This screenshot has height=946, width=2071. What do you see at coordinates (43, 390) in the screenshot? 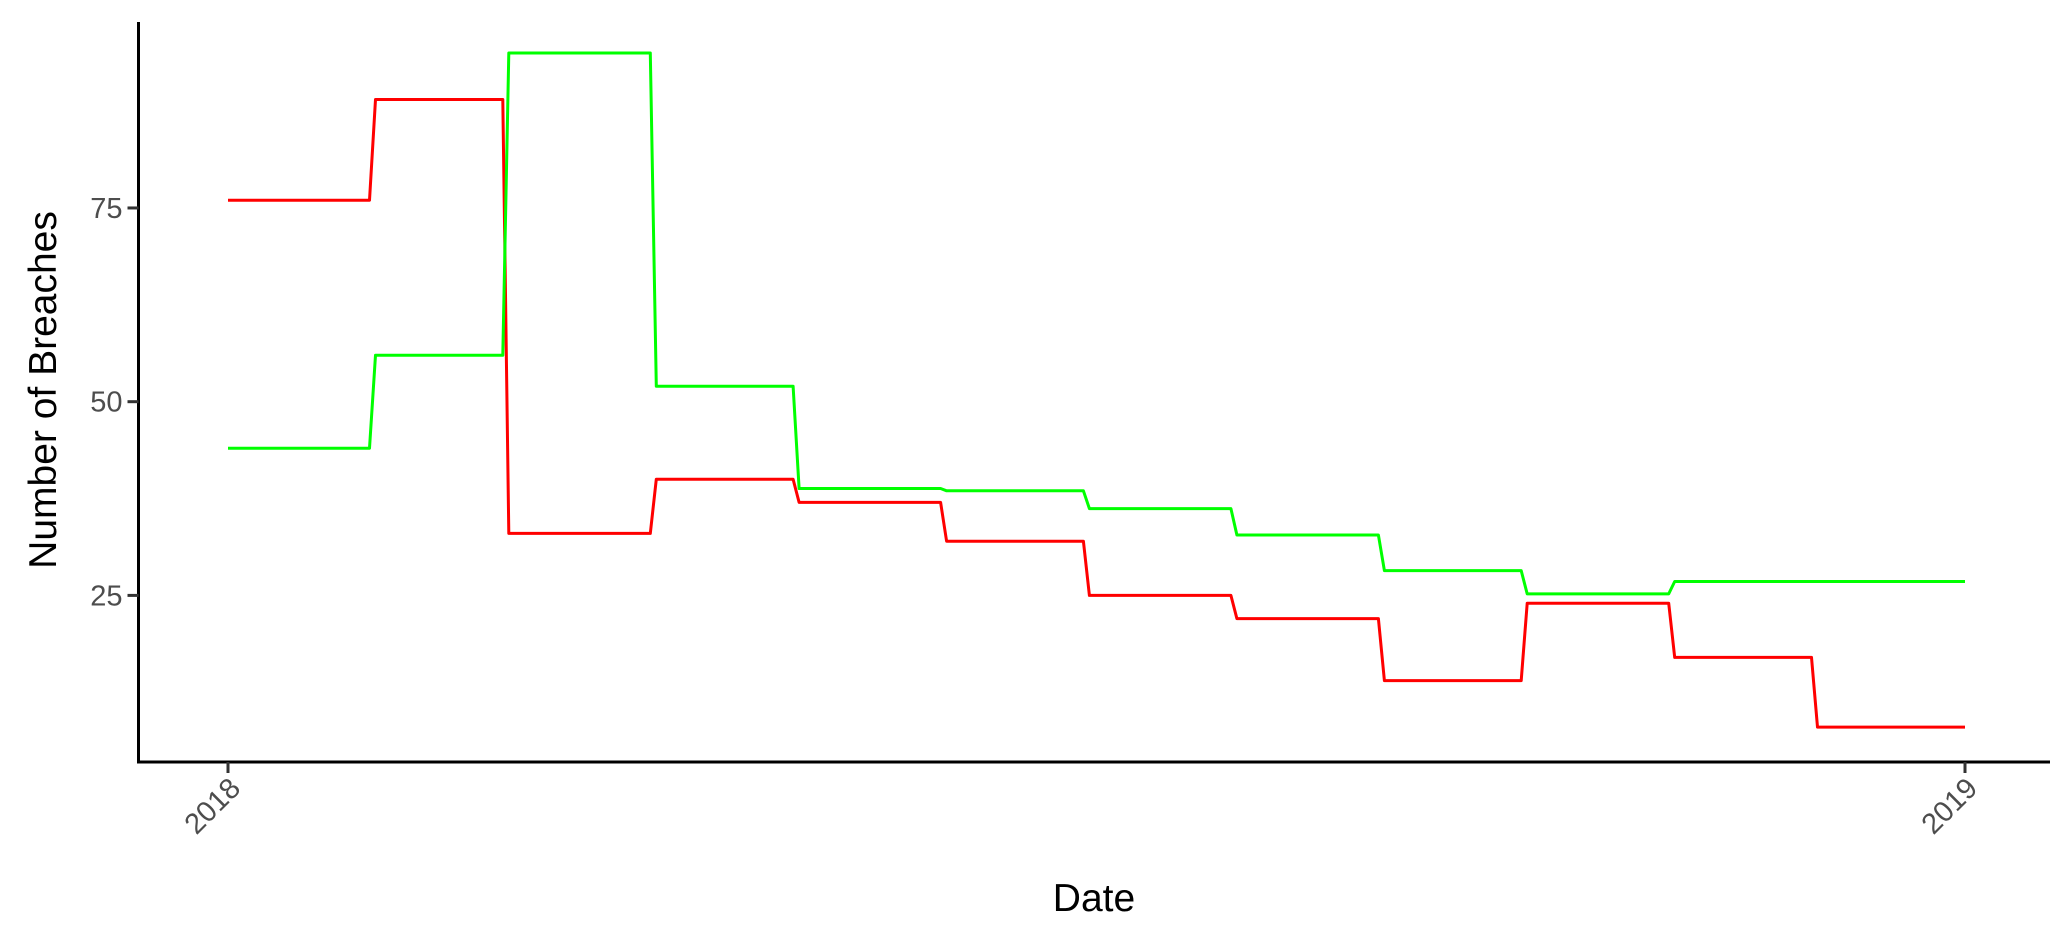
I see `y-axis-title: Number of Breaches` at bounding box center [43, 390].